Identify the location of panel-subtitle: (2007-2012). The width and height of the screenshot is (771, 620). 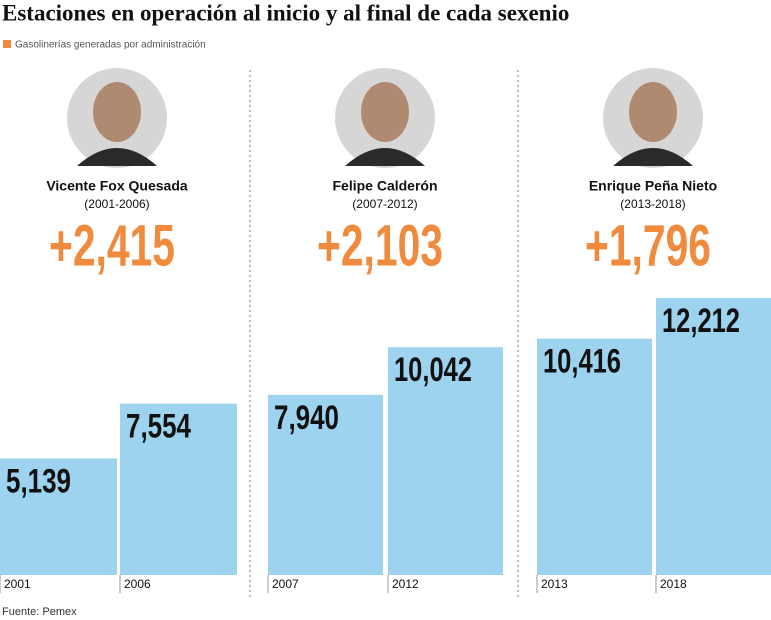
(384, 204).